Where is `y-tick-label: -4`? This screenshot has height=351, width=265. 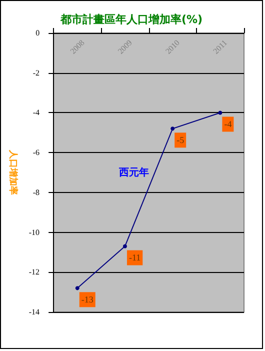
y-tick-label: -4 is located at coordinates (36, 113).